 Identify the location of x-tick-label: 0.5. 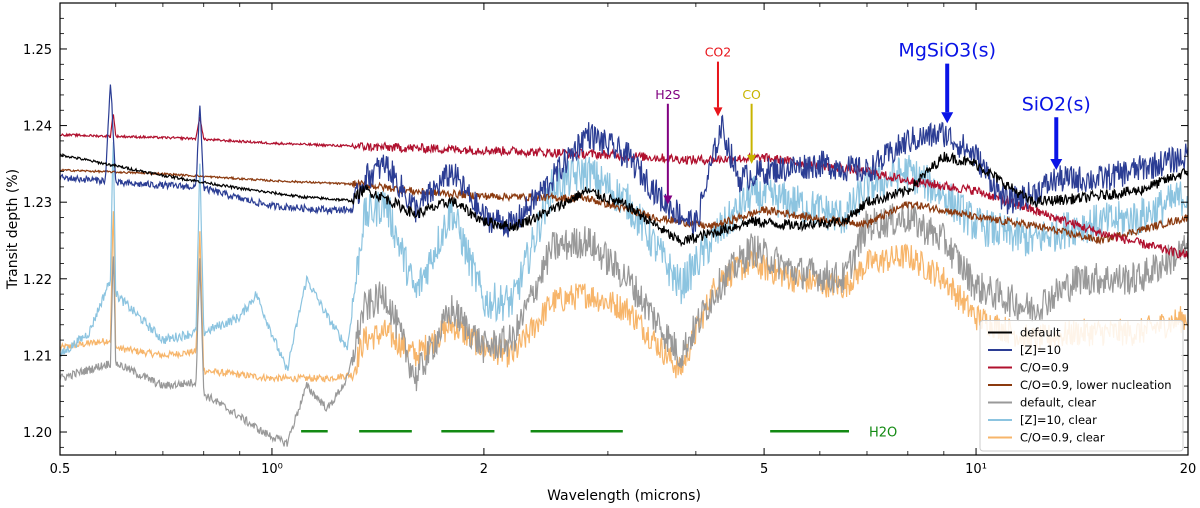
(60, 469).